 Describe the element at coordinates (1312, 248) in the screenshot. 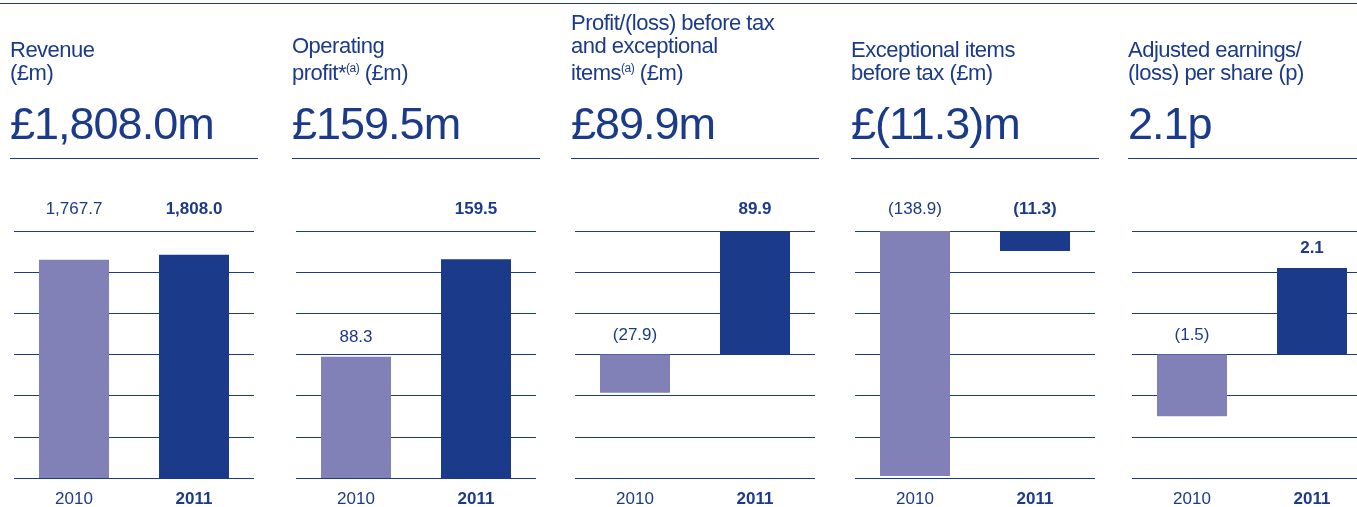

I see `data-label: 2.1` at that location.